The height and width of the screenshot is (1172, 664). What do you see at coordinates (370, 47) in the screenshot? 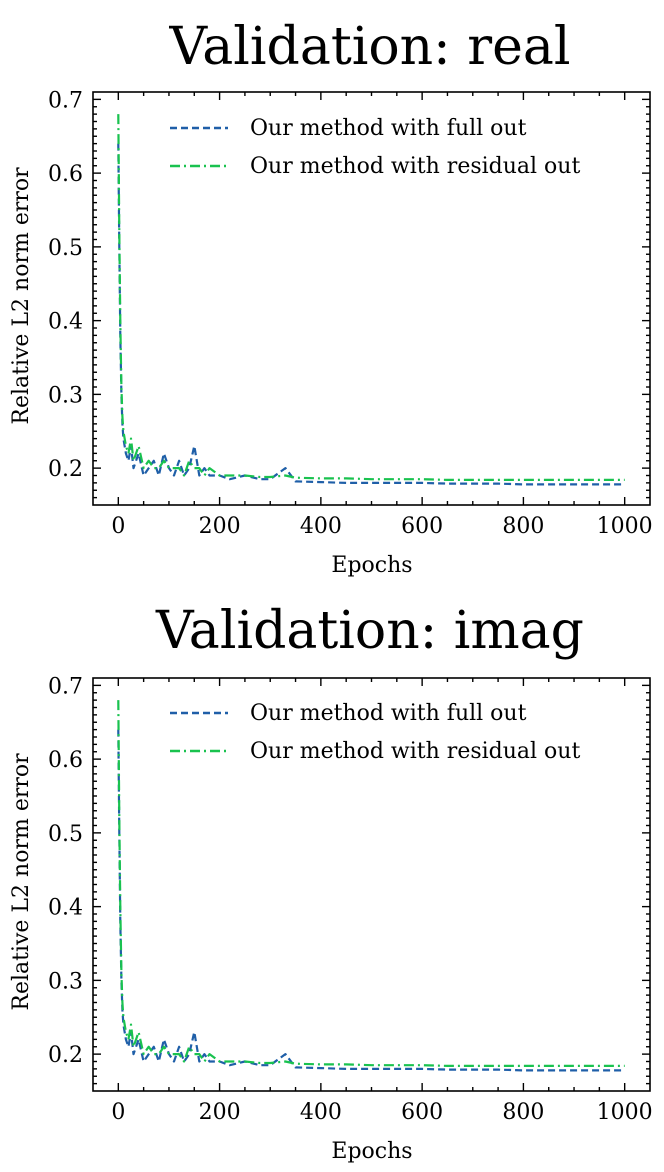
I see `chart-title: Validation: real` at bounding box center [370, 47].